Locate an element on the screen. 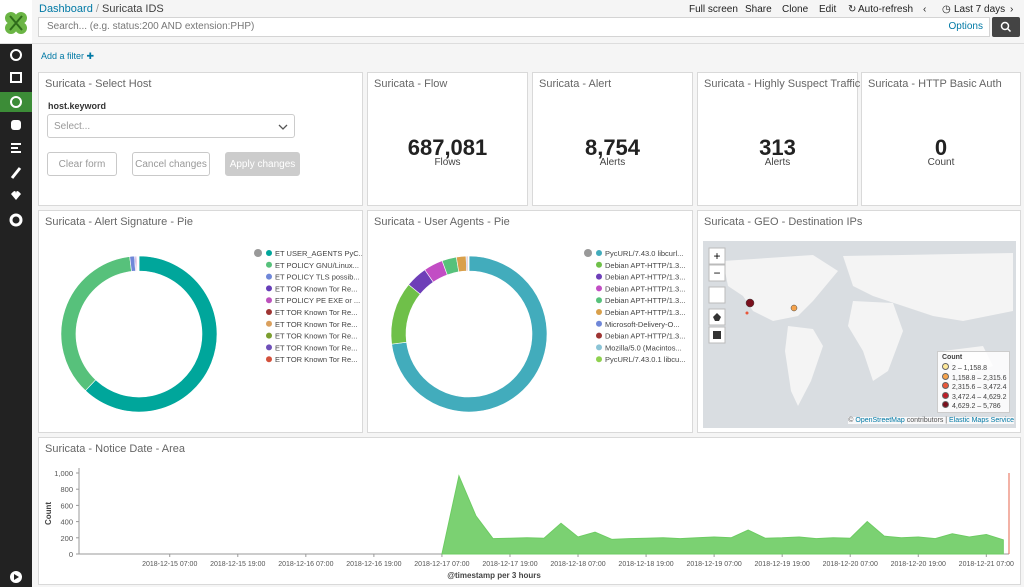 The height and width of the screenshot is (587, 1024). metric-label: Flows is located at coordinates (447, 162).